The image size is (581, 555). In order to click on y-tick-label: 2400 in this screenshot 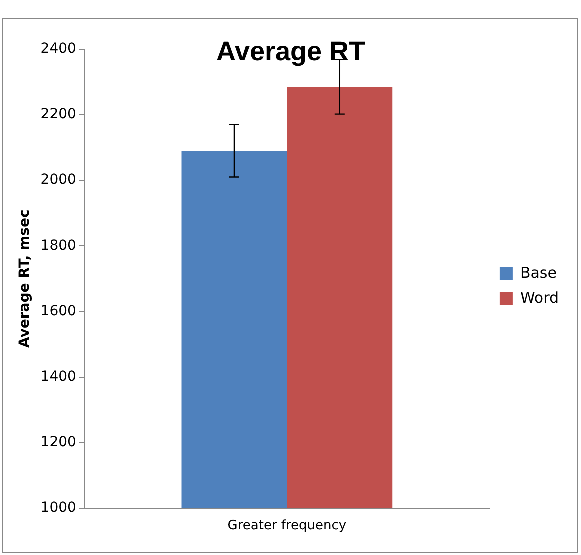, I will do `click(58, 49)`.